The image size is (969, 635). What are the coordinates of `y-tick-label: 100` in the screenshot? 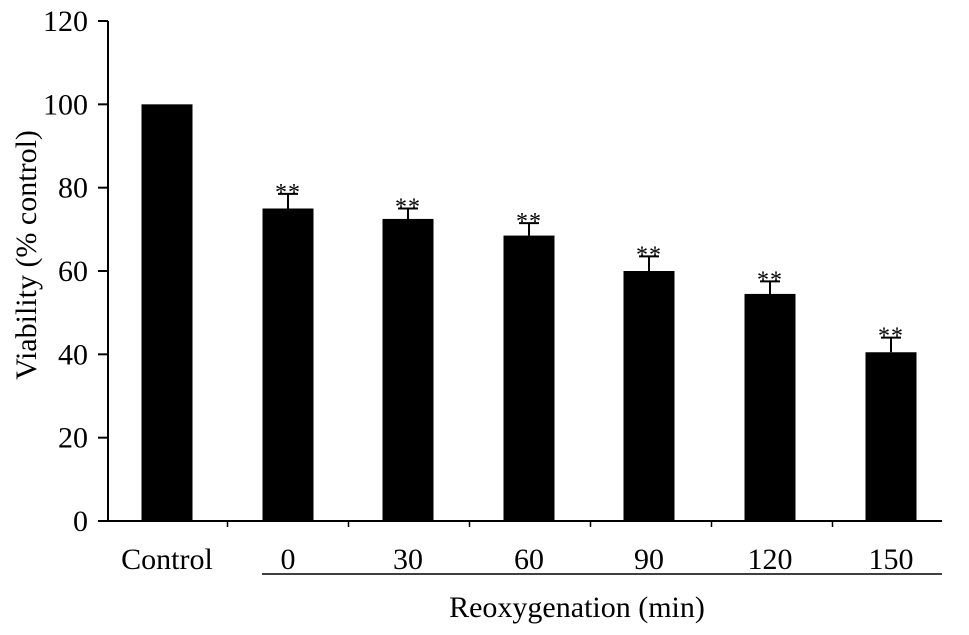 It's located at (65, 104).